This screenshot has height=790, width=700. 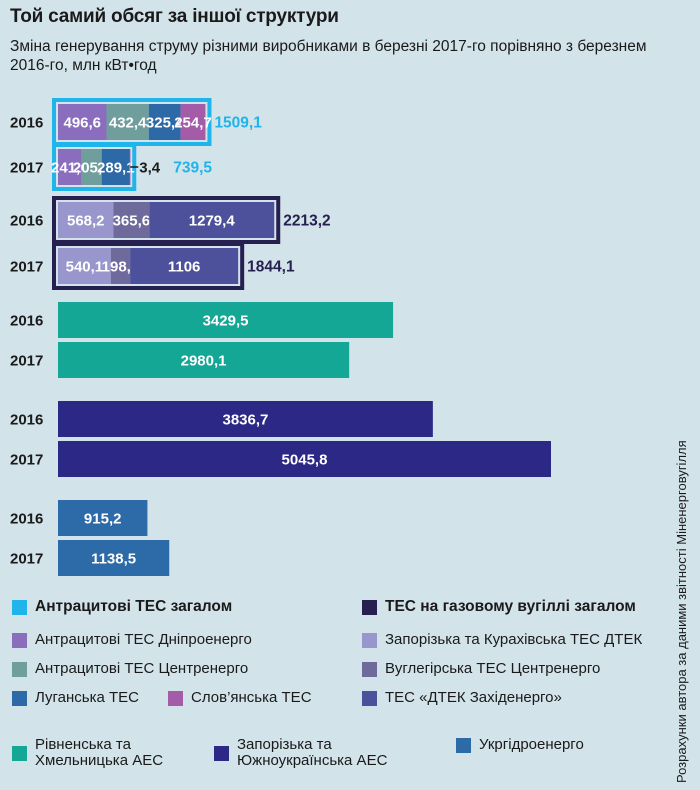 What do you see at coordinates (531, 744) in the screenshot?
I see `legend-label: Укргідроенерго` at bounding box center [531, 744].